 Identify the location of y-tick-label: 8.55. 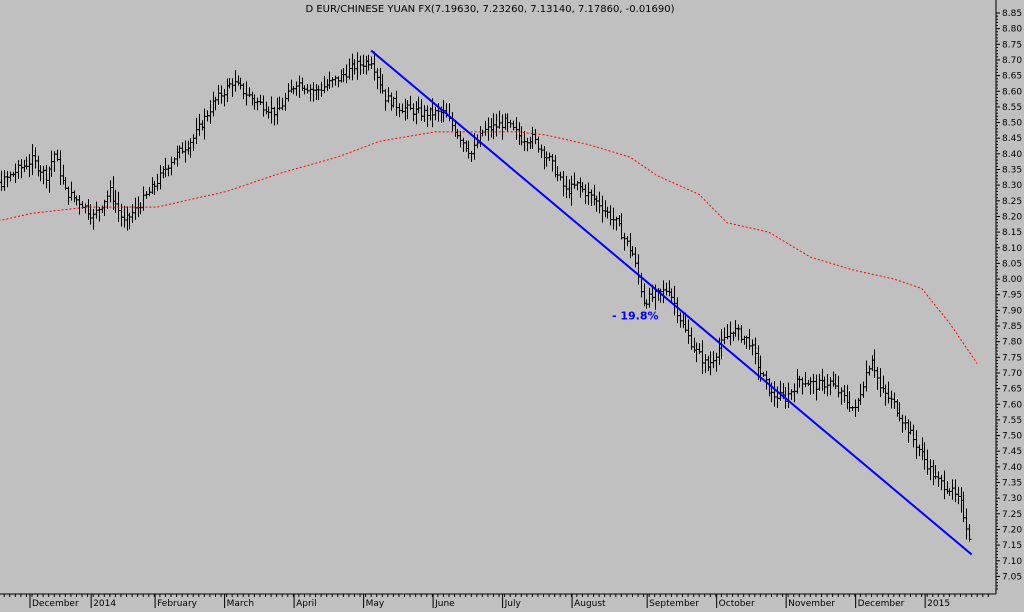
(1012, 108).